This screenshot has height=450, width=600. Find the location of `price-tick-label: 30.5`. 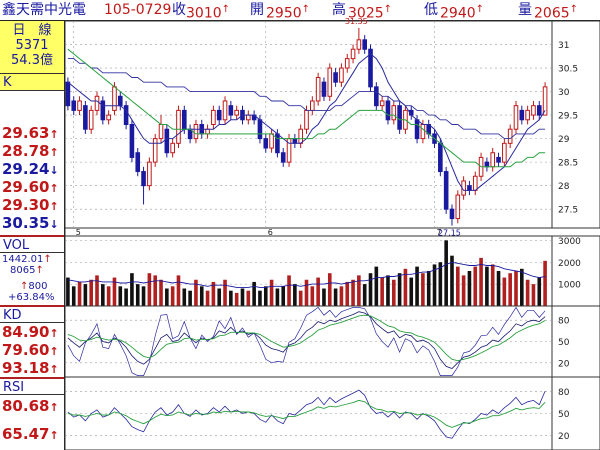

price-tick-label: 30.5 is located at coordinates (568, 70).